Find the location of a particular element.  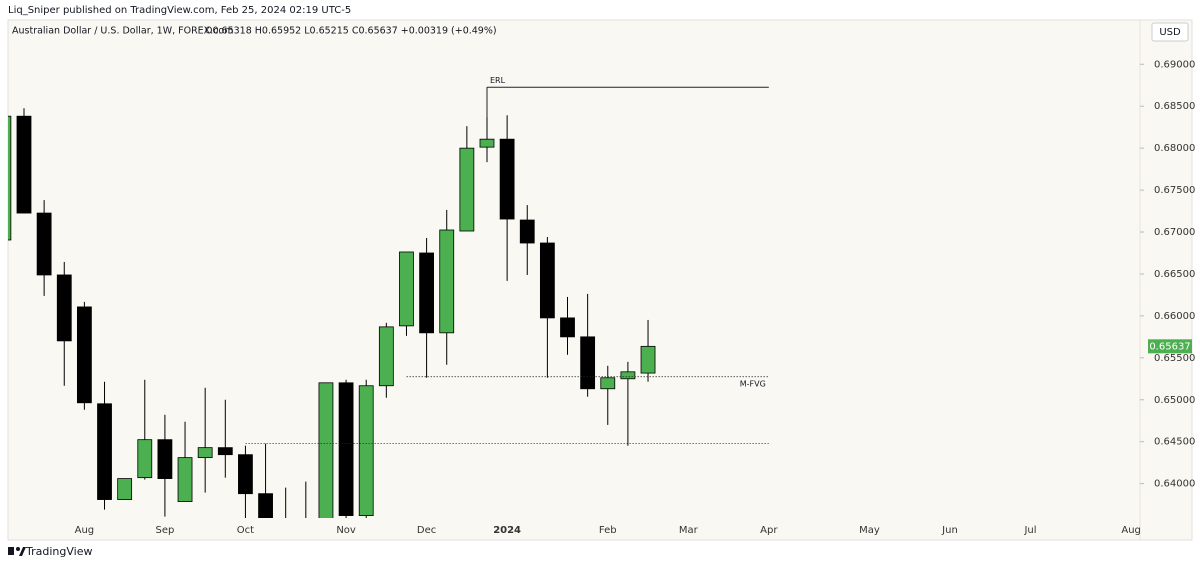

last-price: 0.65637 is located at coordinates (1169, 346).